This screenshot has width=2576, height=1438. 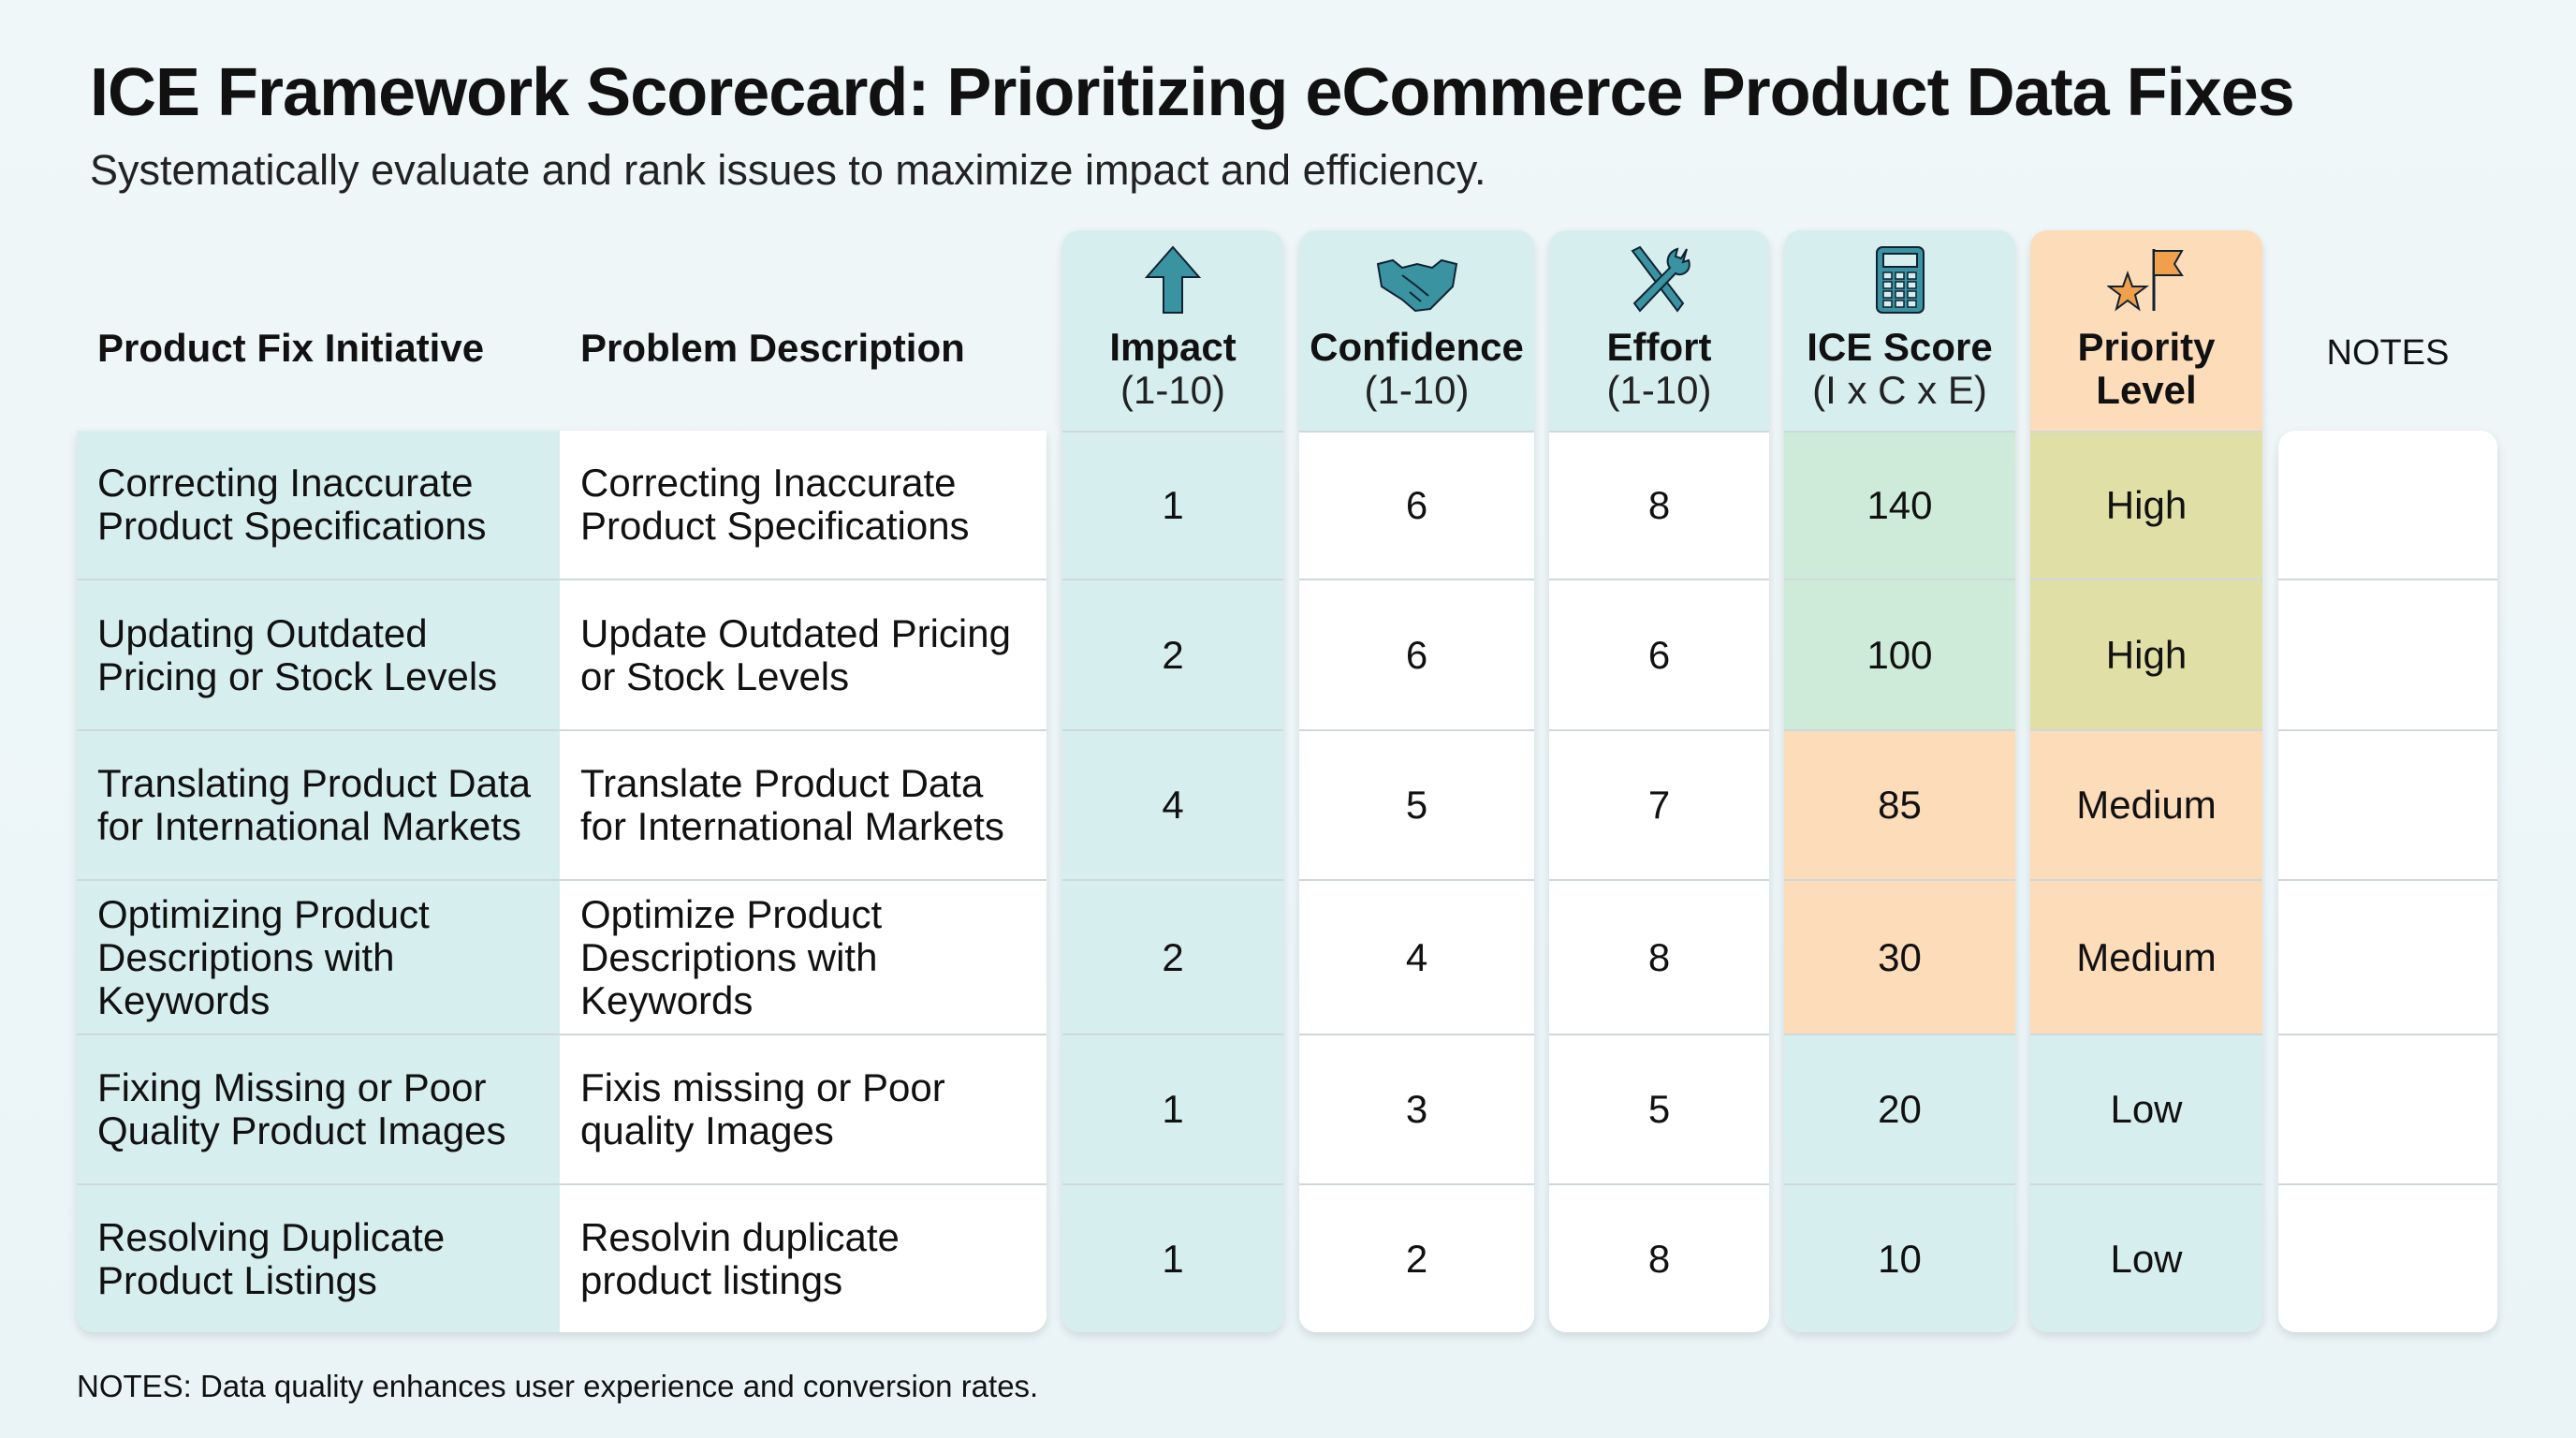 I want to click on header-confidence-title: Confidence, so click(x=1417, y=347).